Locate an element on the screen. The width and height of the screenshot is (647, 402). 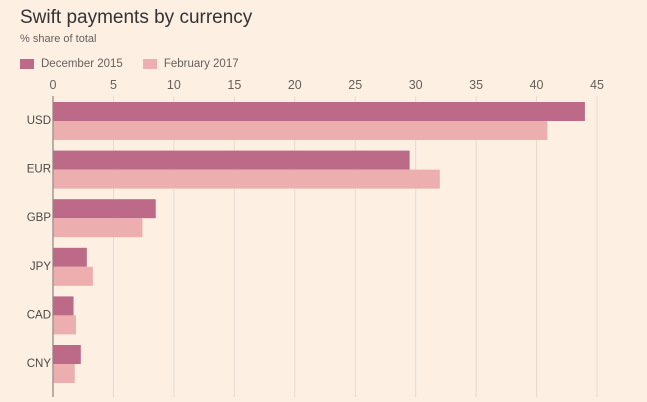
legend: December 2015 February 2017 is located at coordinates (139, 64).